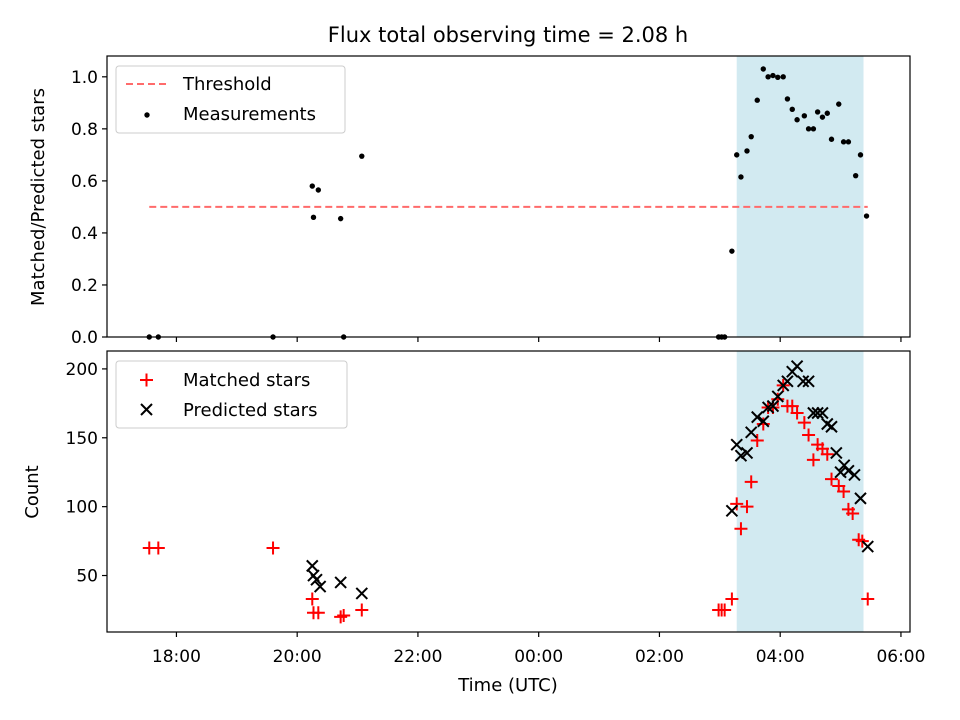 The width and height of the screenshot is (960, 720). I want to click on x-tick-label: 04:00, so click(780, 657).